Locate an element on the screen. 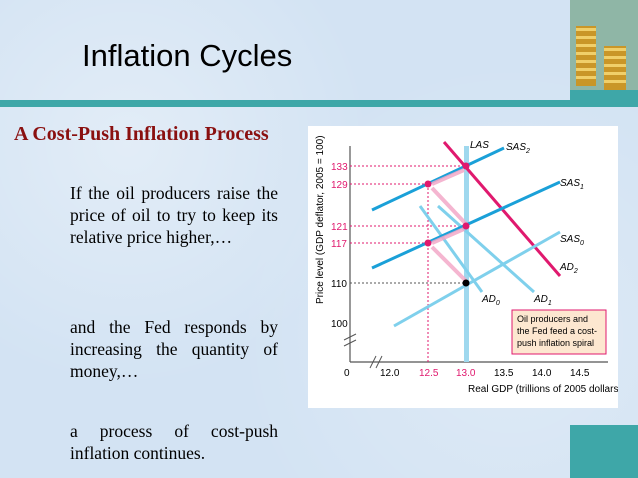  sas2-curve is located at coordinates (438, 179).